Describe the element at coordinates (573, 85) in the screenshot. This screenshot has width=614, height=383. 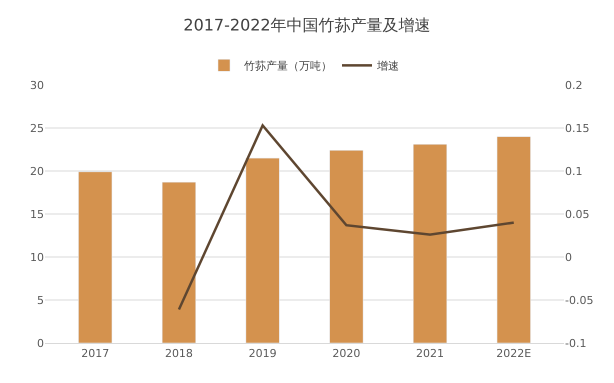
I see `y2-tick-label: 0.2` at that location.